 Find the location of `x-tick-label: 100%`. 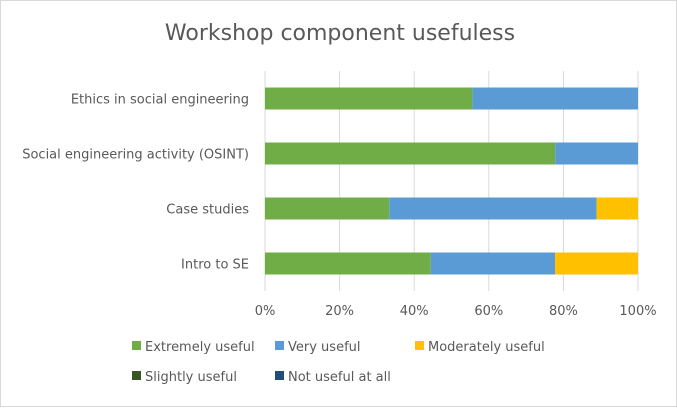

x-tick-label: 100% is located at coordinates (637, 311).